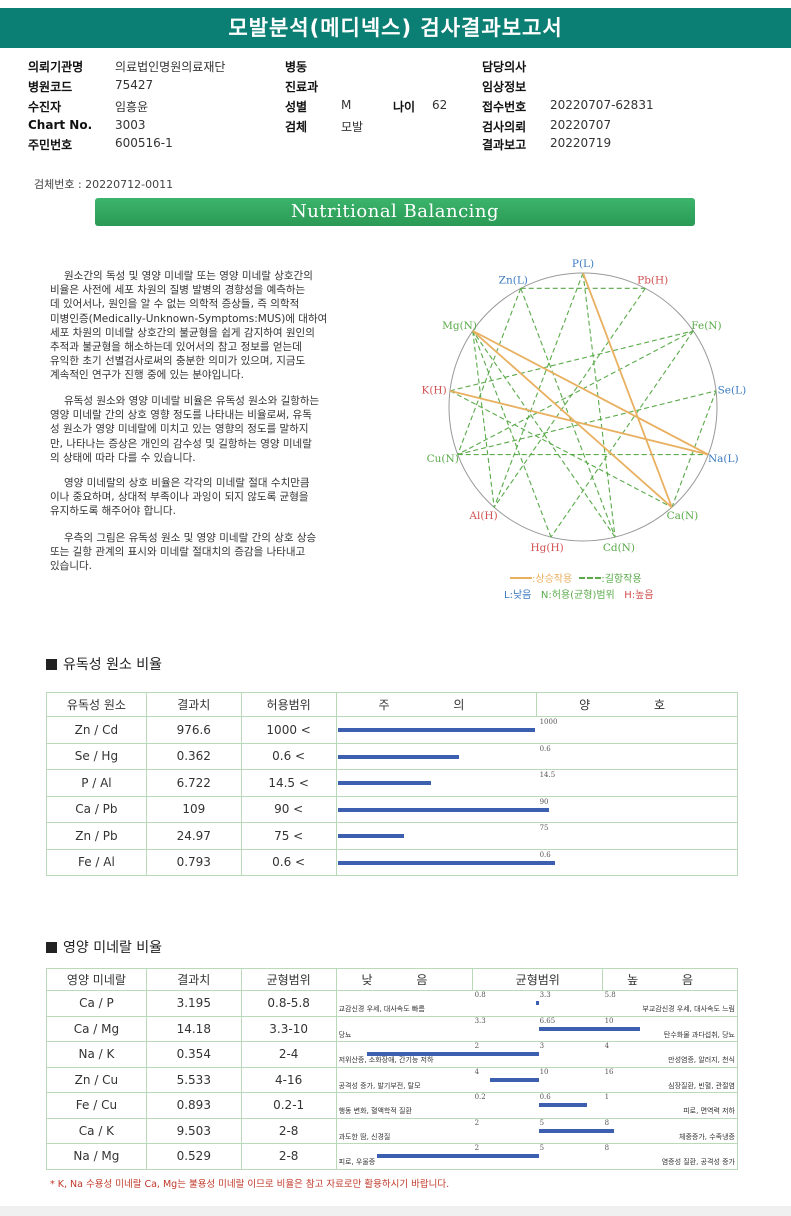  I want to click on nutri-header-range: 균형범위, so click(288, 979).